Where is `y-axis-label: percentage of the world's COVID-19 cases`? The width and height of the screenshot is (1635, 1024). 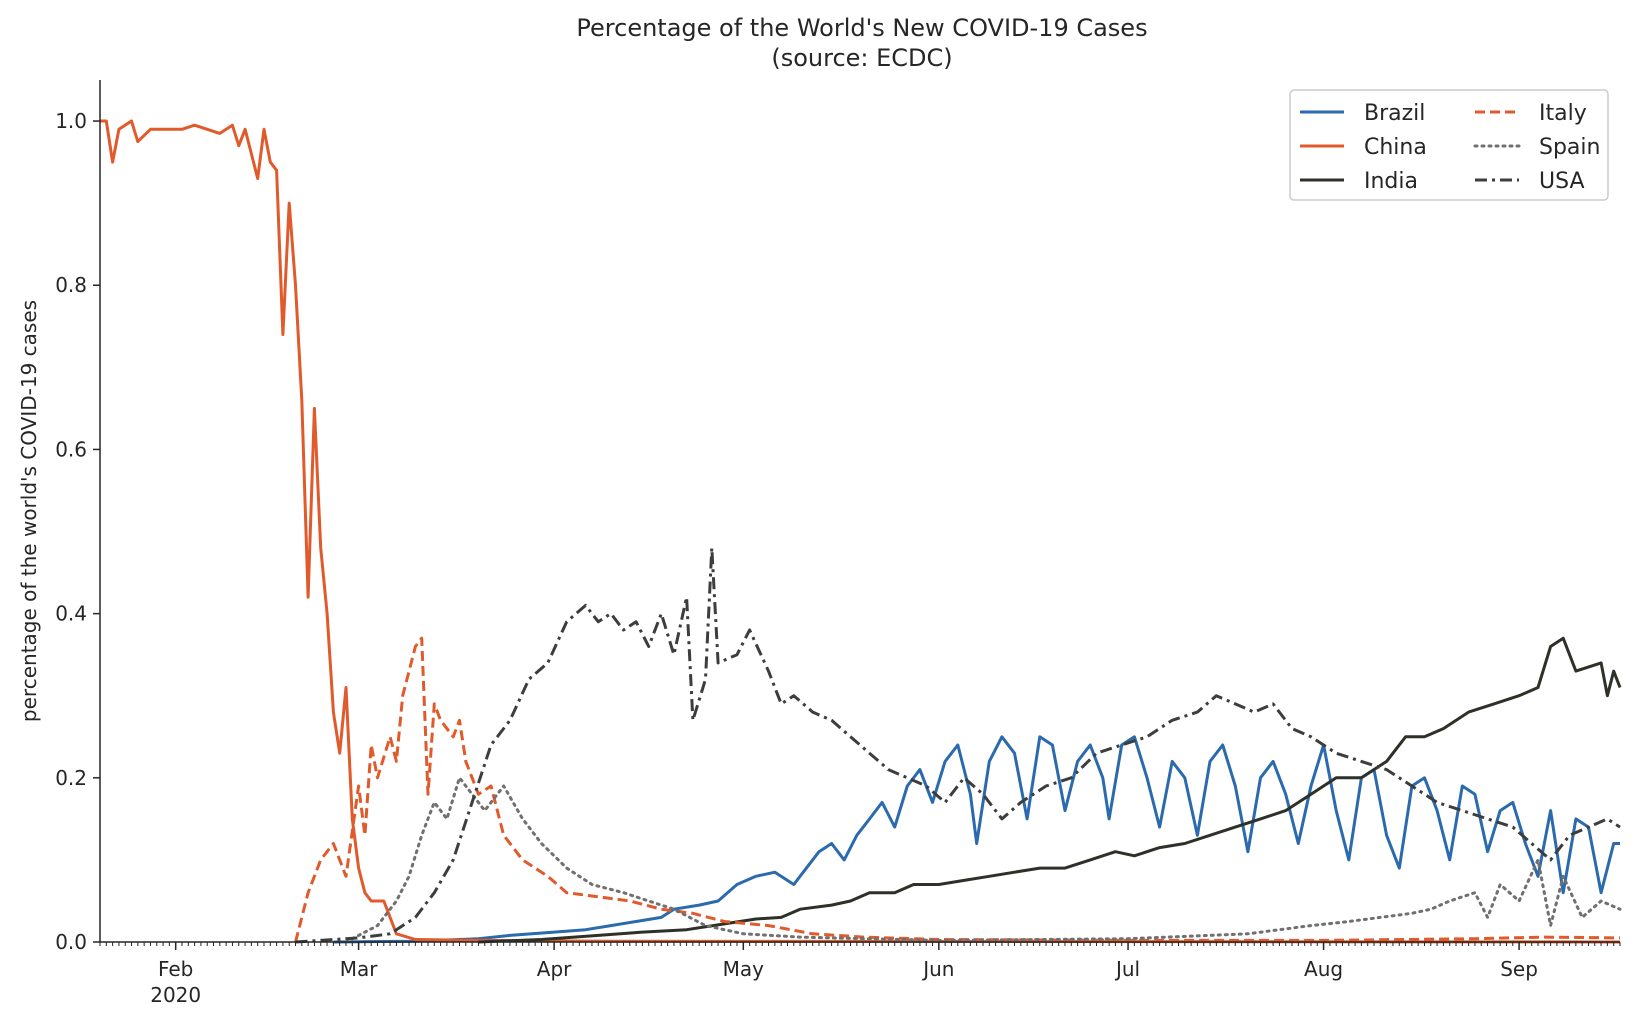 y-axis-label: percentage of the world's COVID-19 cases is located at coordinates (29, 511).